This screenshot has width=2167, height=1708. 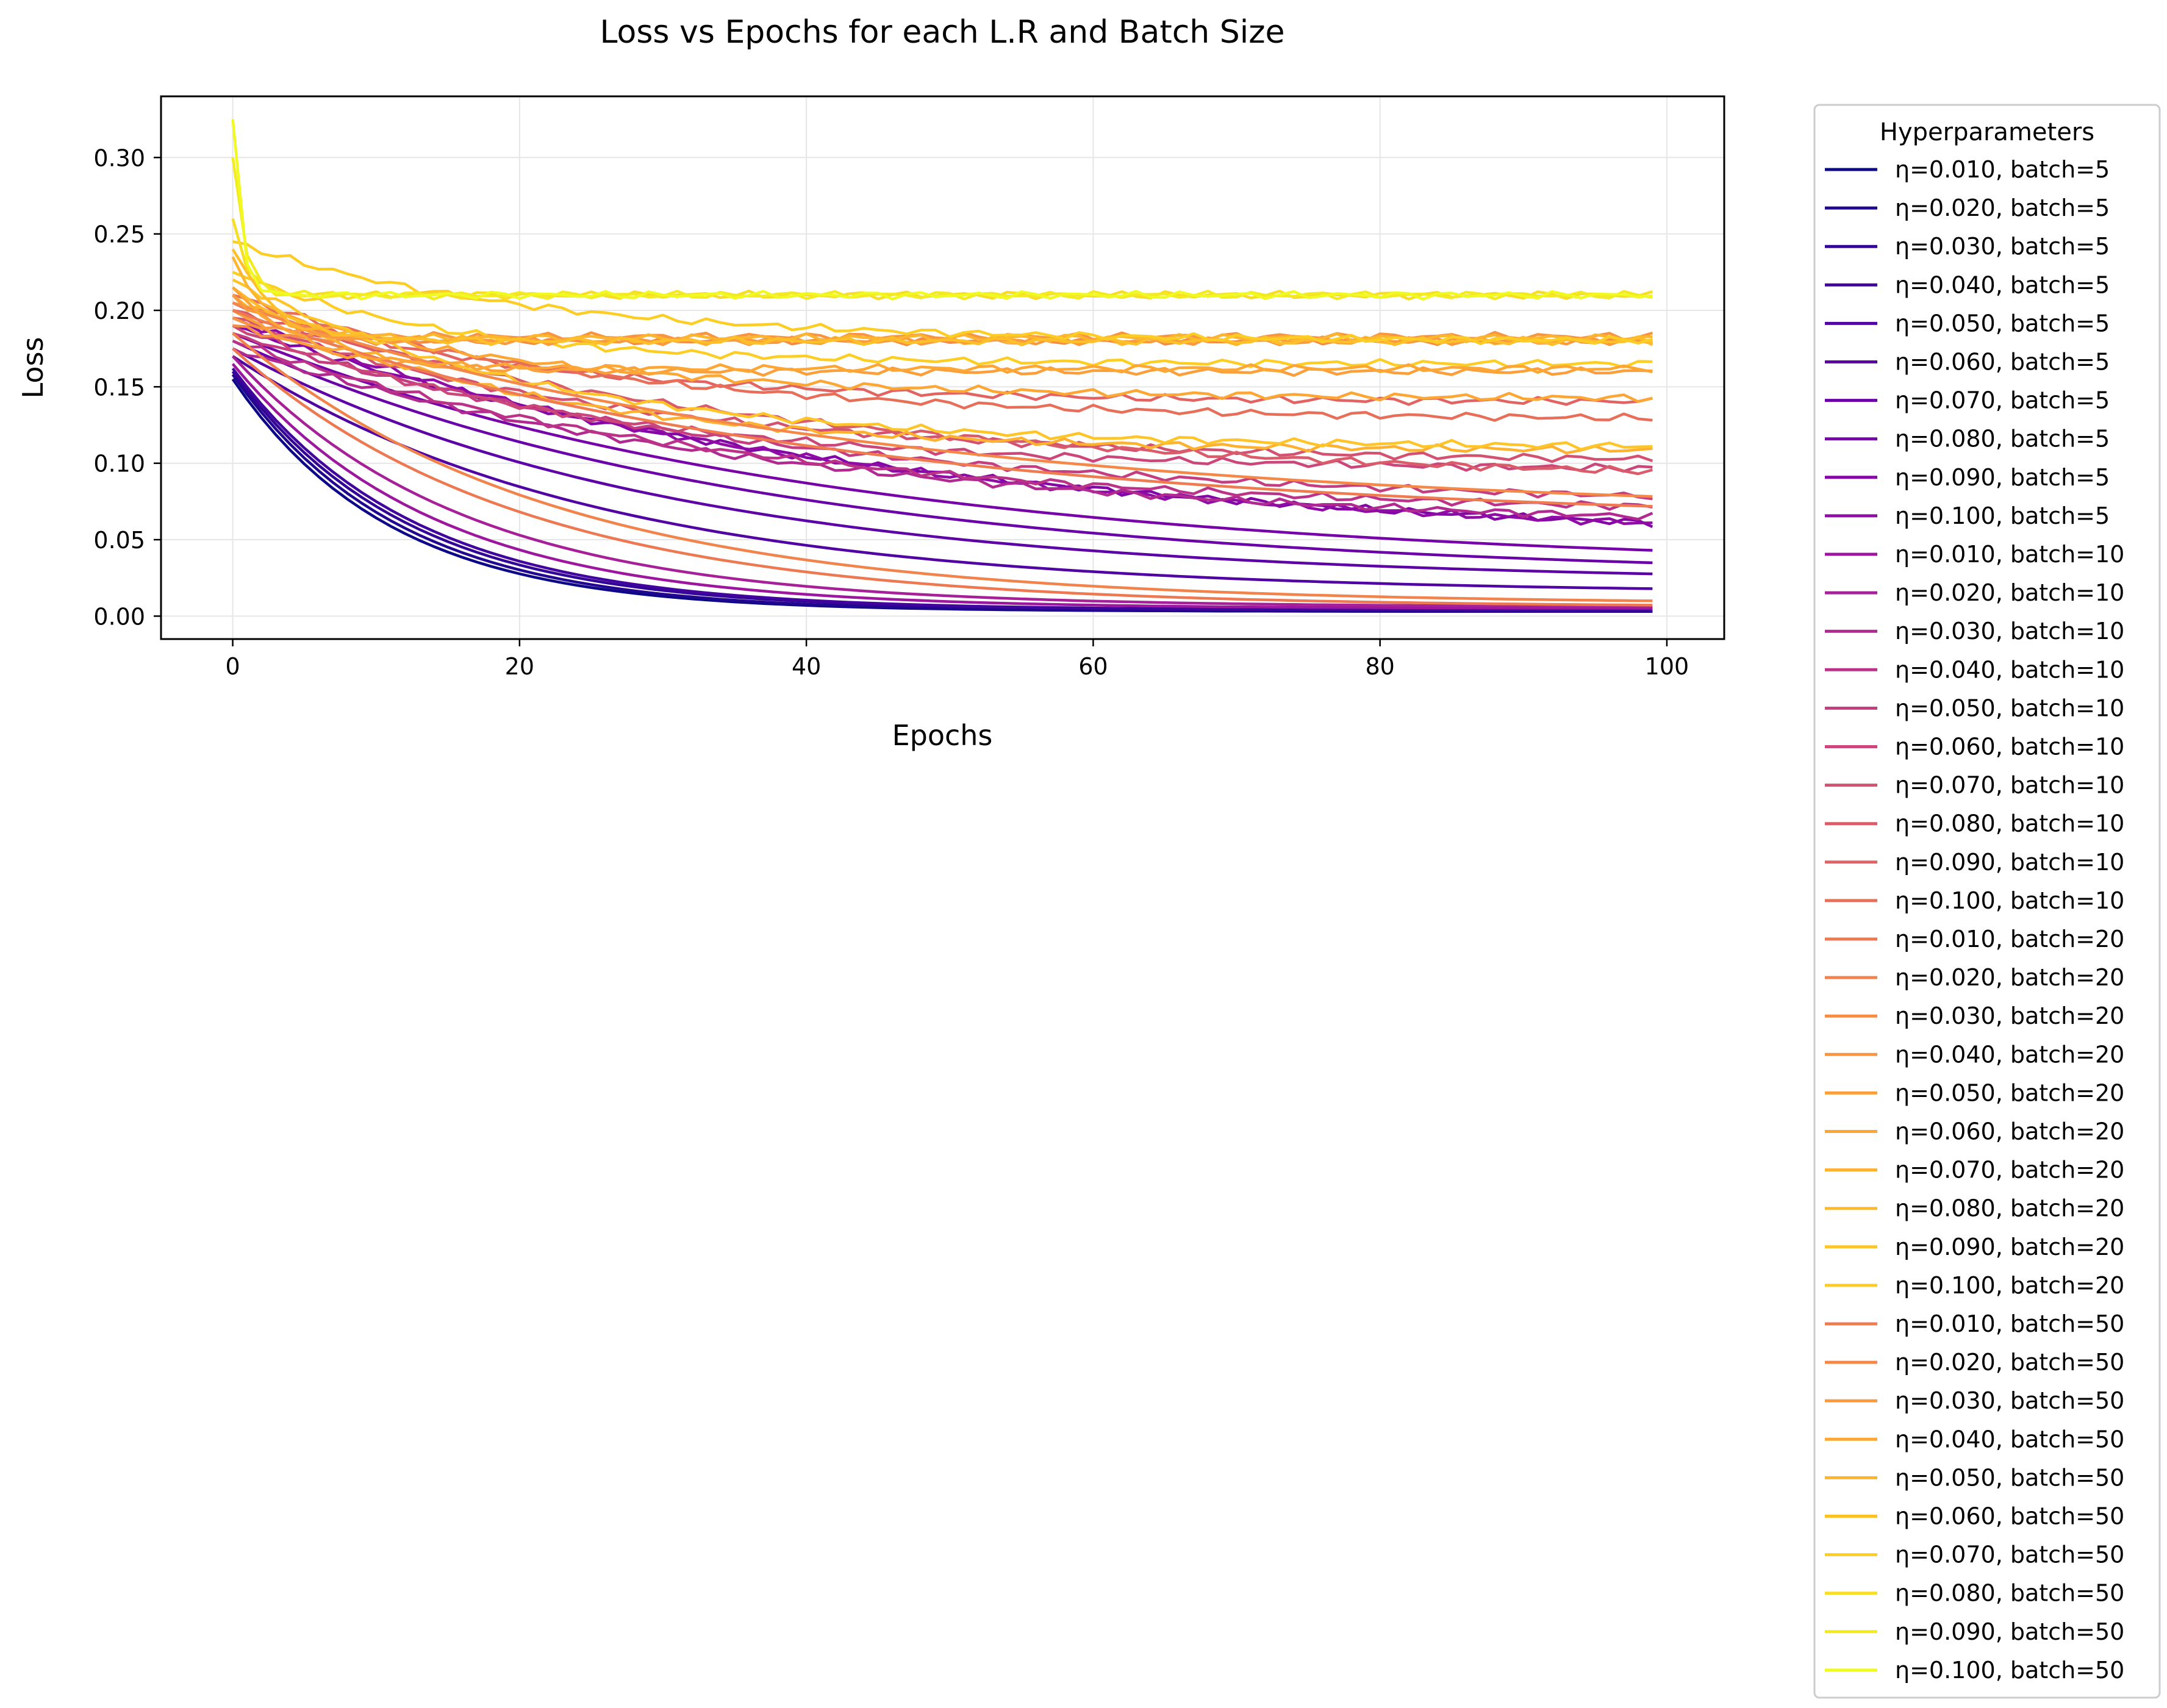 I want to click on y-axis-label: Loss, so click(x=32, y=368).